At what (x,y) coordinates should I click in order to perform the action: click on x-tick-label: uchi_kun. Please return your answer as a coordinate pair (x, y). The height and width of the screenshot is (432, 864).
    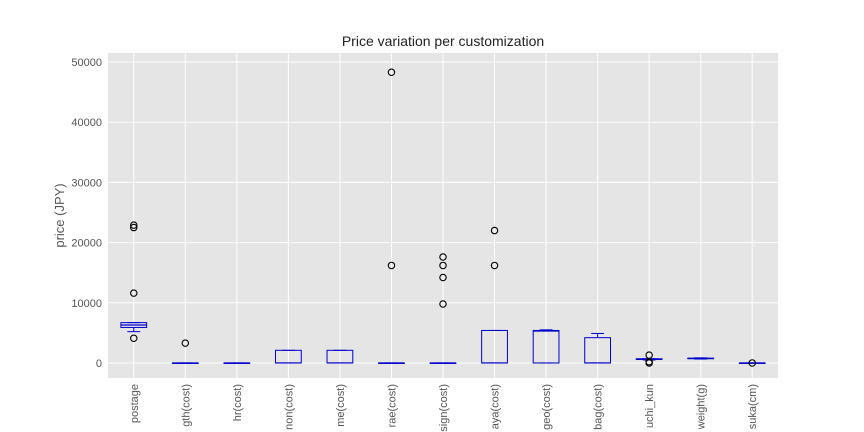
    Looking at the image, I should click on (650, 406).